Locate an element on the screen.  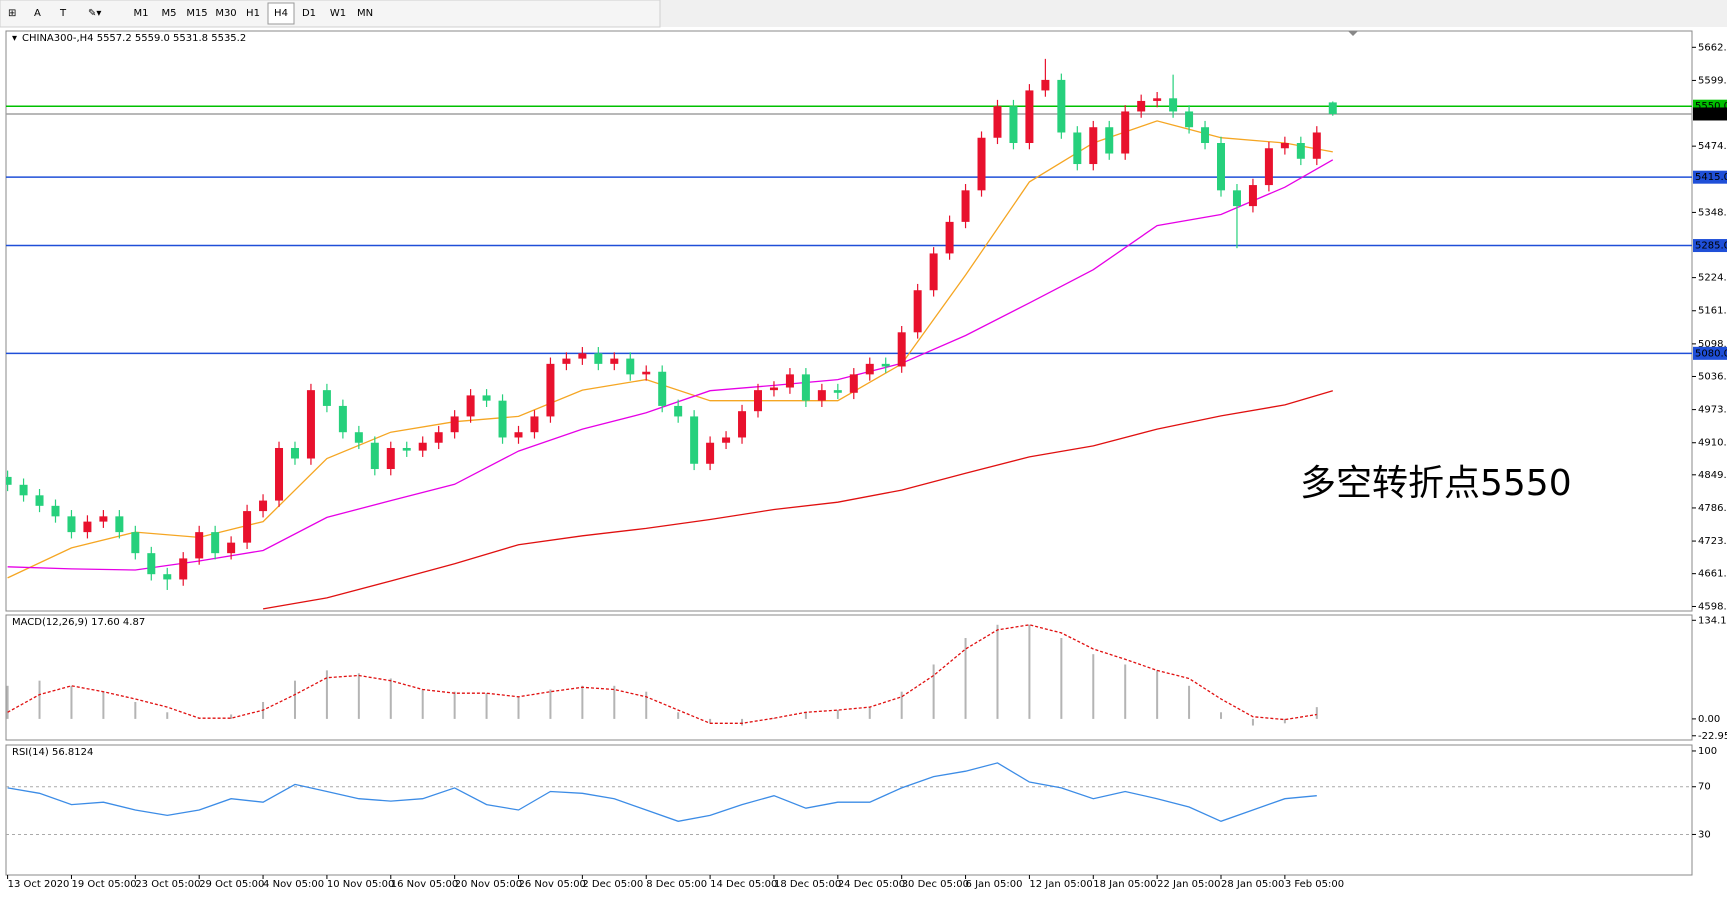
y-tick-label: 0.00 is located at coordinates (1709, 719).